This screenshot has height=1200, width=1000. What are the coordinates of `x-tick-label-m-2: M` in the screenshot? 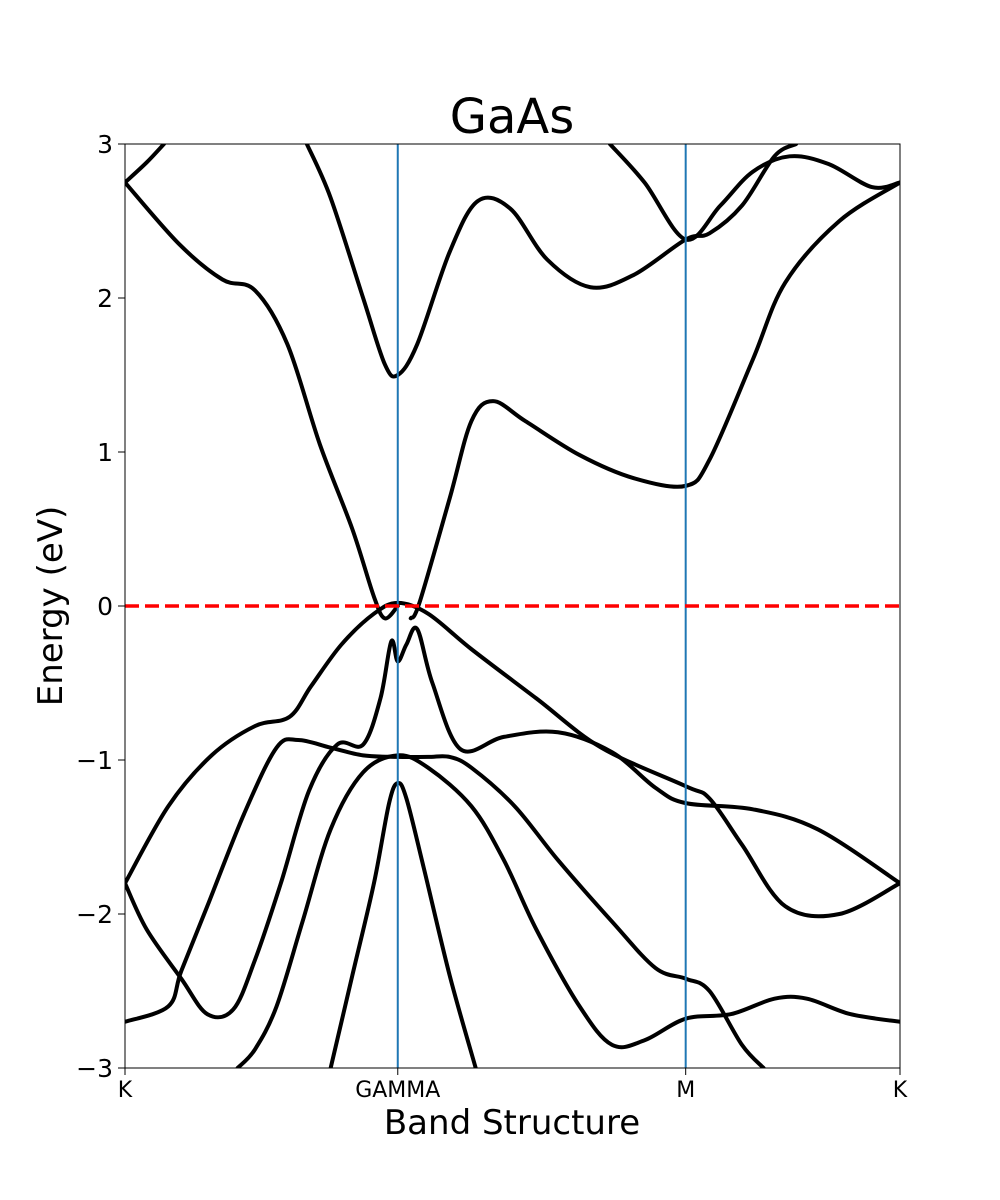 It's located at (685, 1090).